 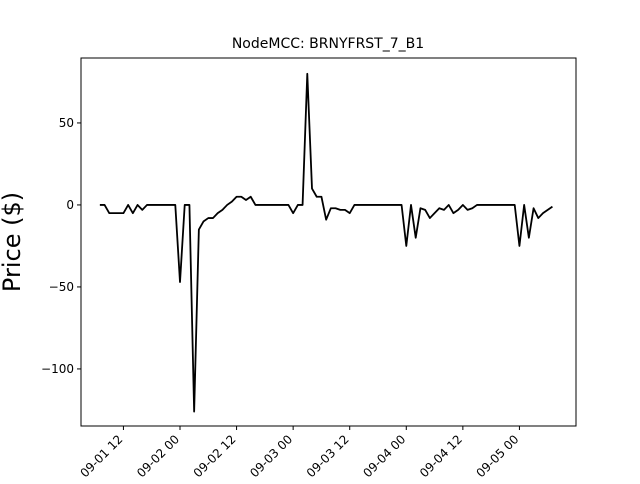 What do you see at coordinates (328, 44) in the screenshot?
I see `chart-title: NodeMCC: BRNYFRST_7_B1` at bounding box center [328, 44].